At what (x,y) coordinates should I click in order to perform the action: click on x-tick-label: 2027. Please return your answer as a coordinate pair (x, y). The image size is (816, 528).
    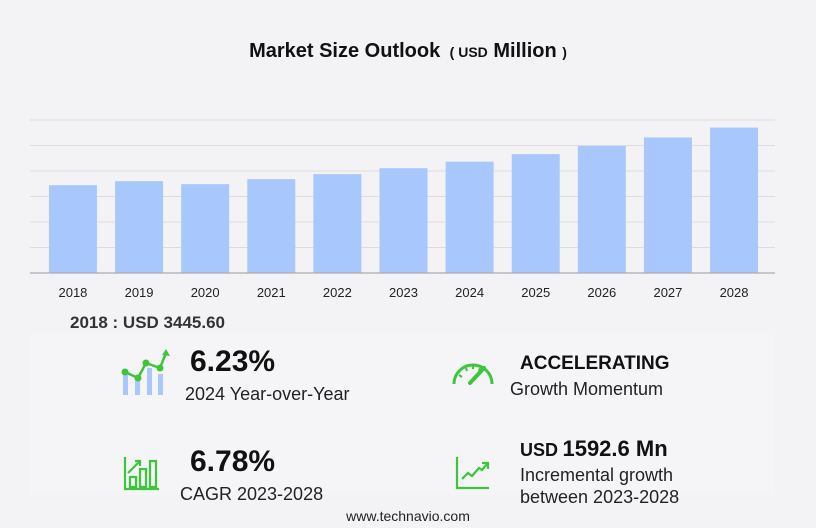
    Looking at the image, I should click on (667, 292).